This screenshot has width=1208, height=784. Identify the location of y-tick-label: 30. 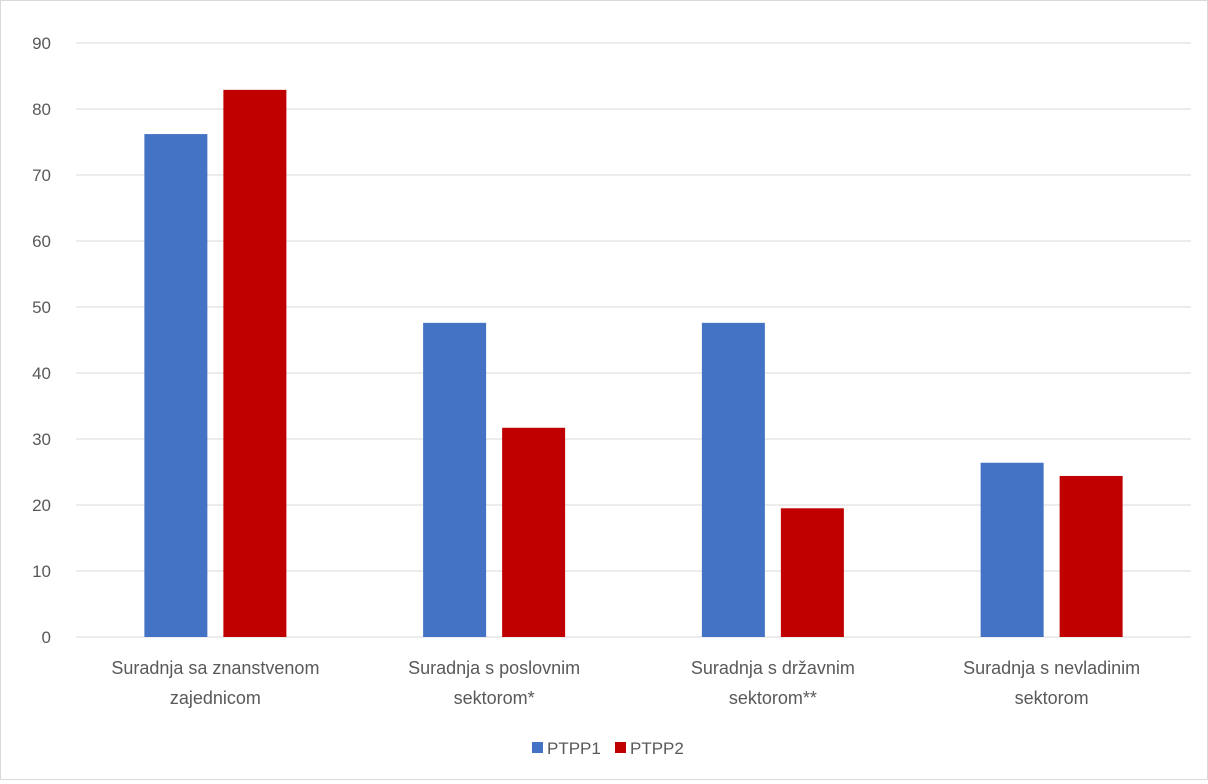
(41, 439).